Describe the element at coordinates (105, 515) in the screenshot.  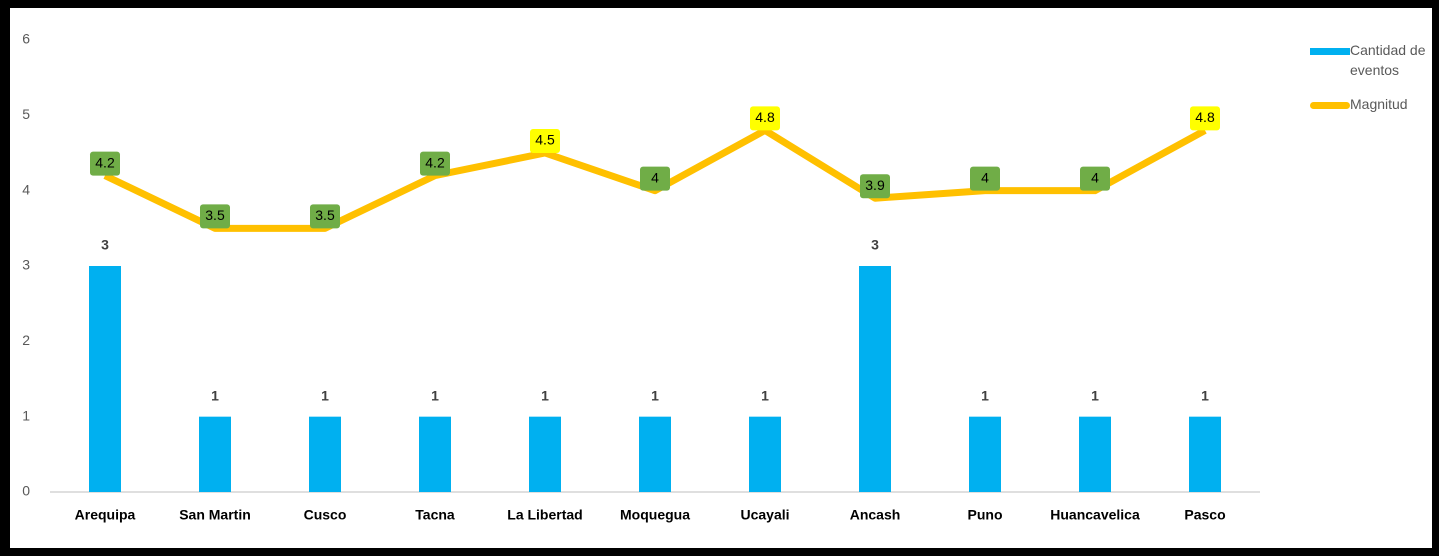
I see `x-tick-label: Arequipa` at that location.